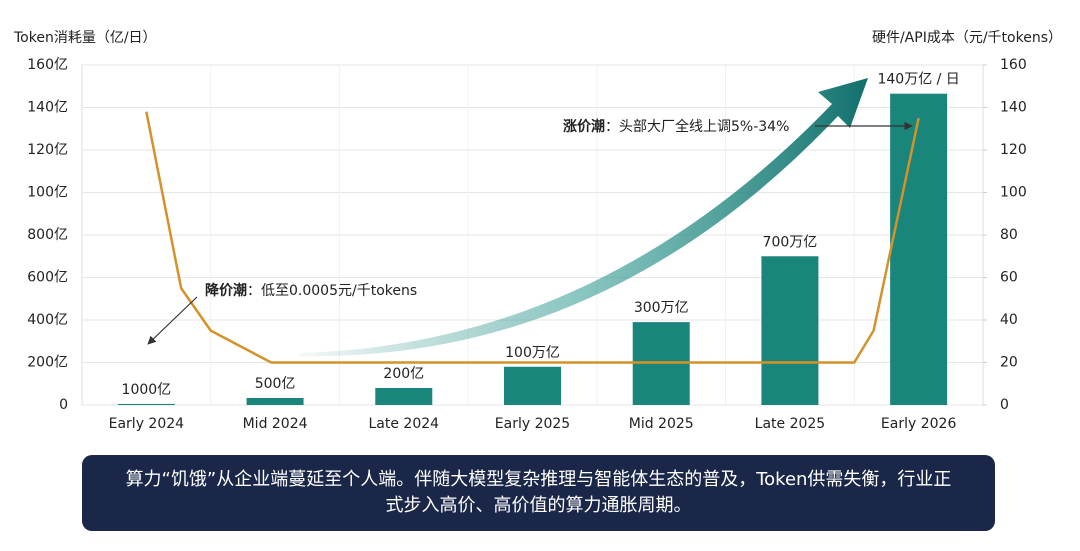 The image size is (1080, 551). I want to click on bar-annotation: 1000亿, so click(147, 390).